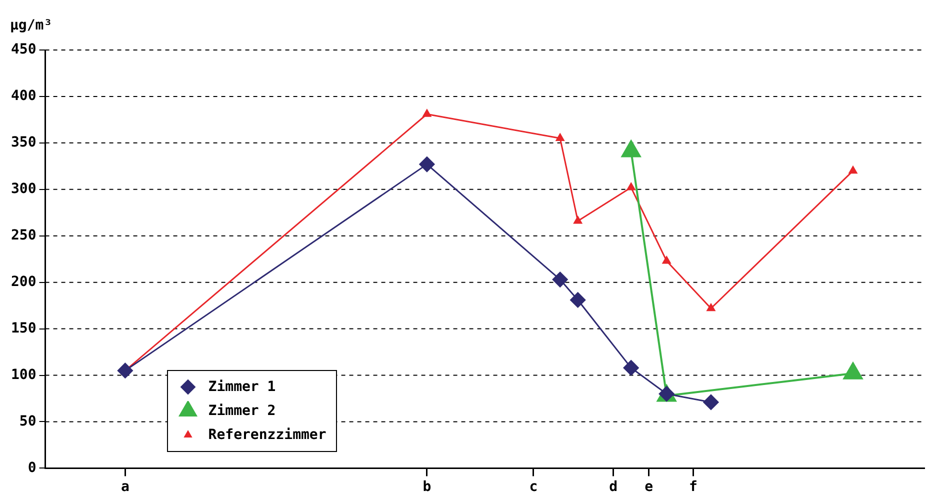  Describe the element at coordinates (23, 282) in the screenshot. I see `y-tick-label: 200` at that location.